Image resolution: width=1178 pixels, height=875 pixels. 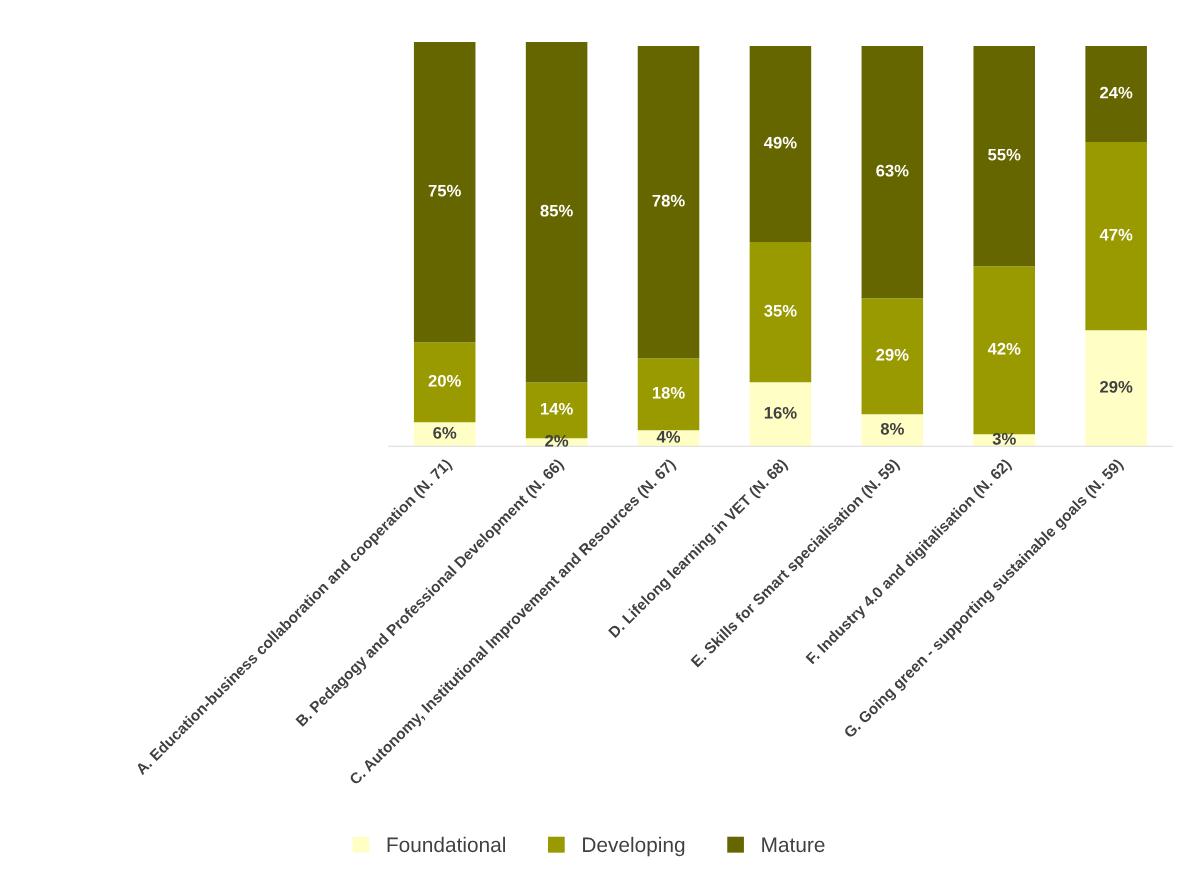 What do you see at coordinates (668, 436) in the screenshot?
I see `data-label: 4%` at bounding box center [668, 436].